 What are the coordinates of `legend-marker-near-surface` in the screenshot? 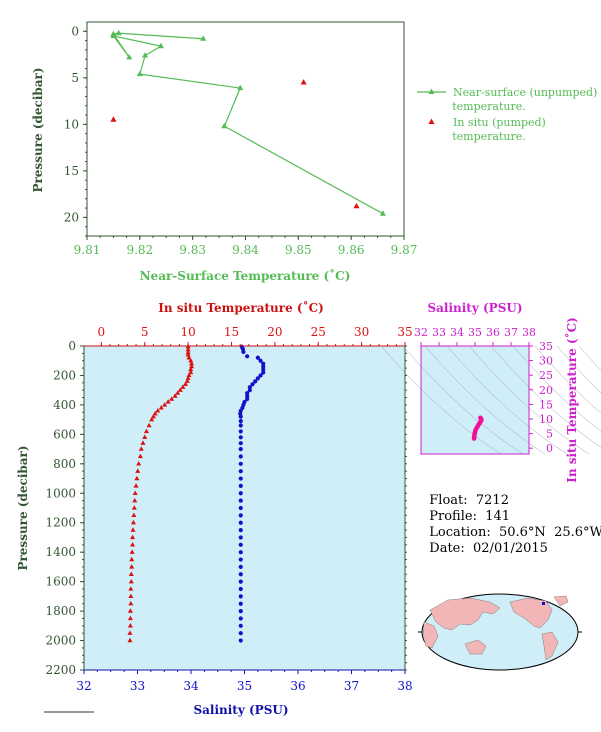 It's located at (431, 91).